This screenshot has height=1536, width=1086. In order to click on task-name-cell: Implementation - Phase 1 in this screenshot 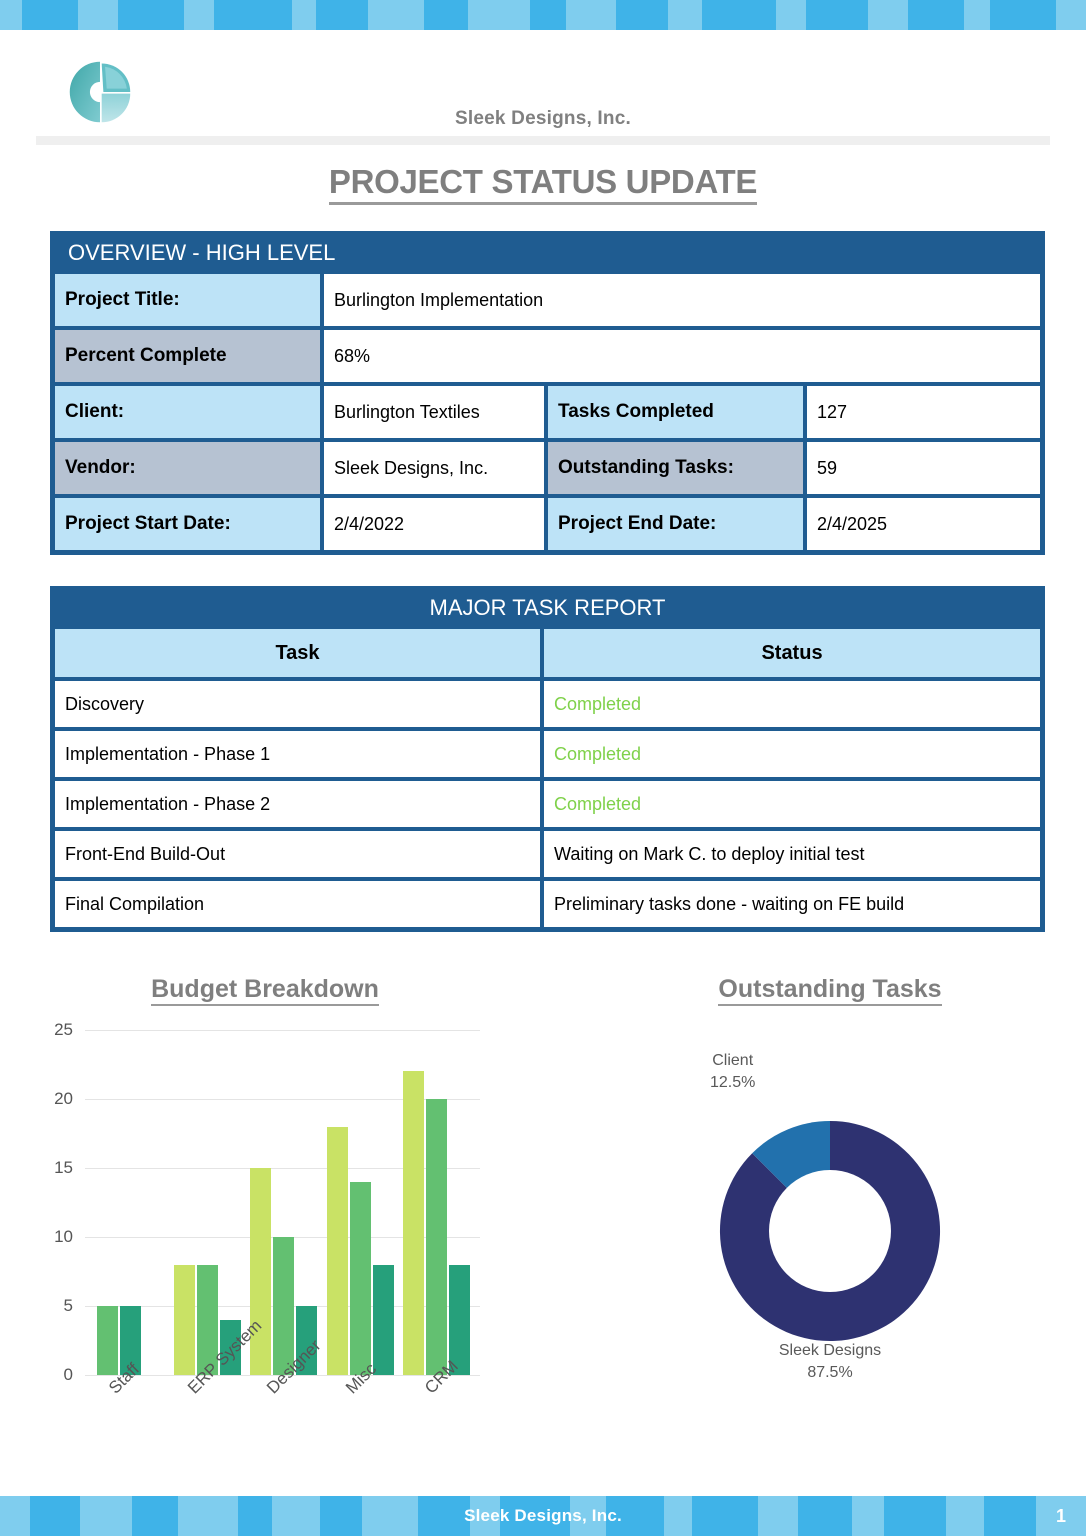, I will do `click(297, 754)`.